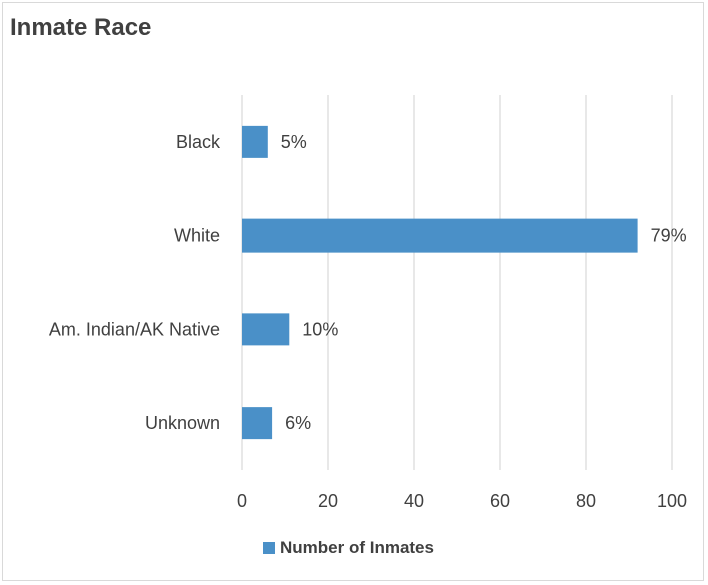 This screenshot has width=708, height=585. I want to click on x-tick-label: 20, so click(328, 501).